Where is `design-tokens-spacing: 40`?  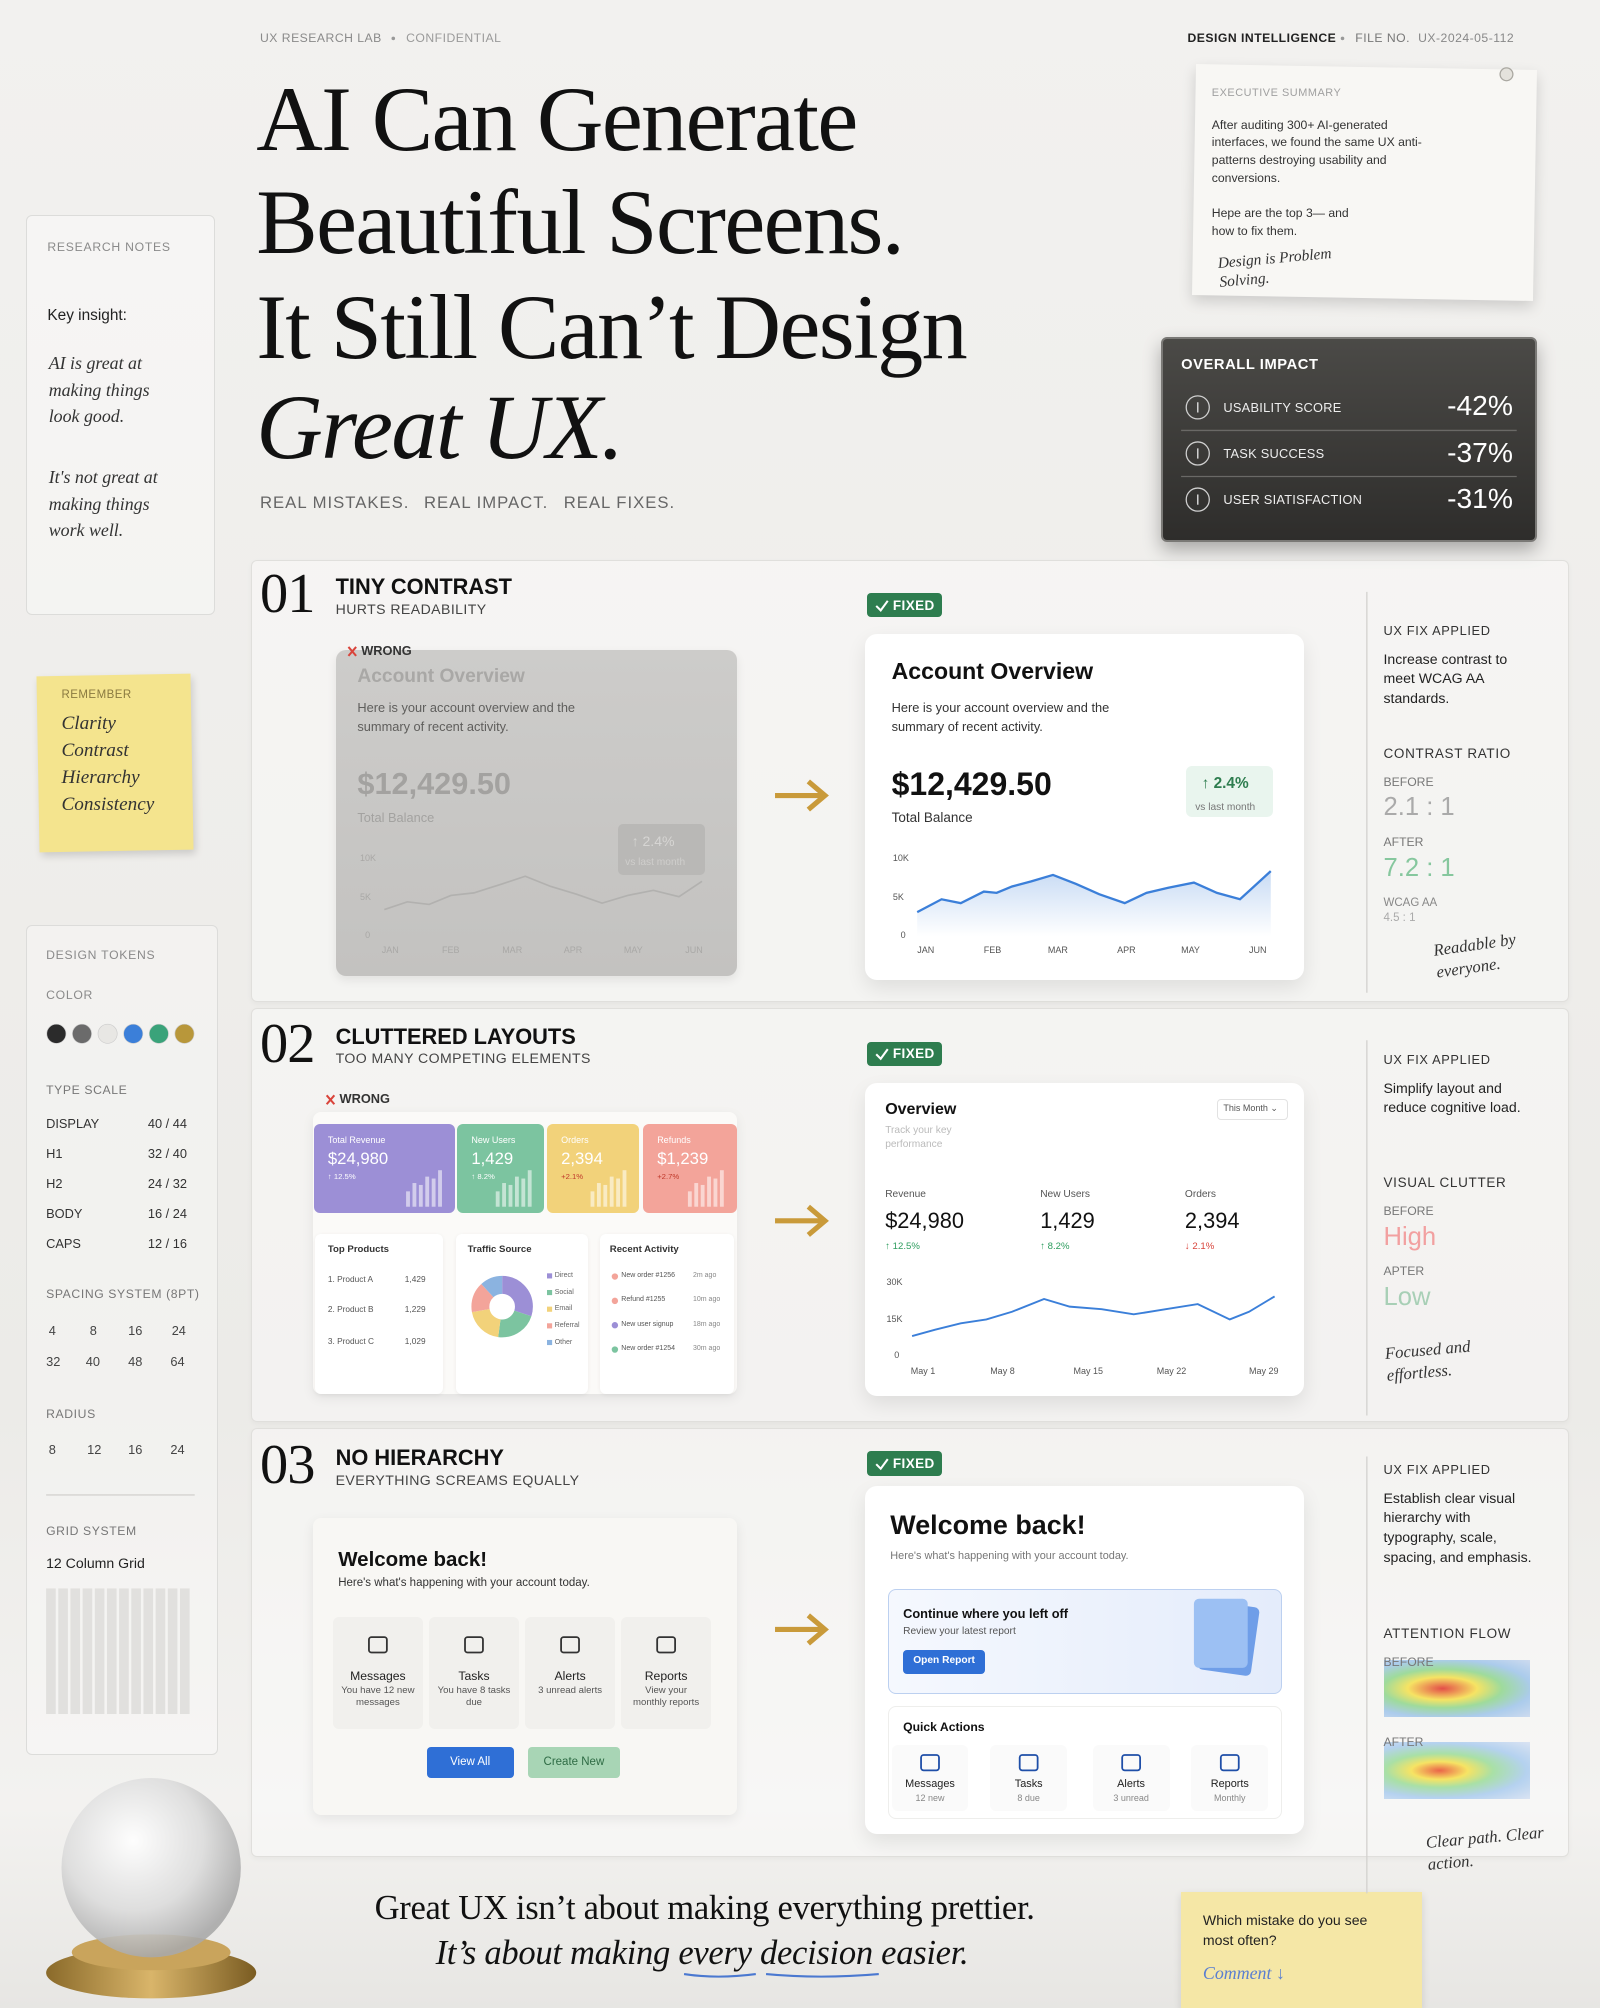 design-tokens-spacing: 40 is located at coordinates (93, 1361).